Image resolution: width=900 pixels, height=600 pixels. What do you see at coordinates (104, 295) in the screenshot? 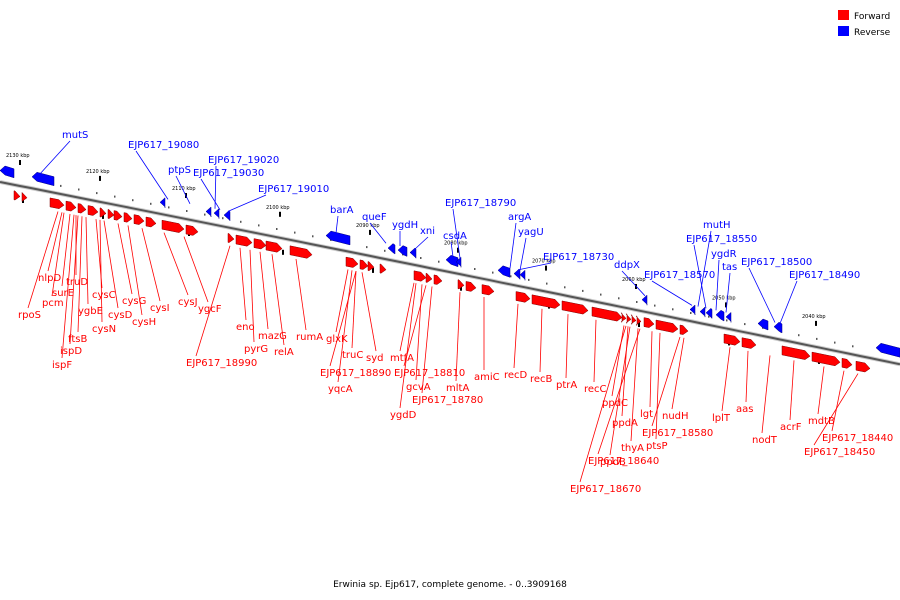
I see `forward-gene-label: cysC` at bounding box center [104, 295].